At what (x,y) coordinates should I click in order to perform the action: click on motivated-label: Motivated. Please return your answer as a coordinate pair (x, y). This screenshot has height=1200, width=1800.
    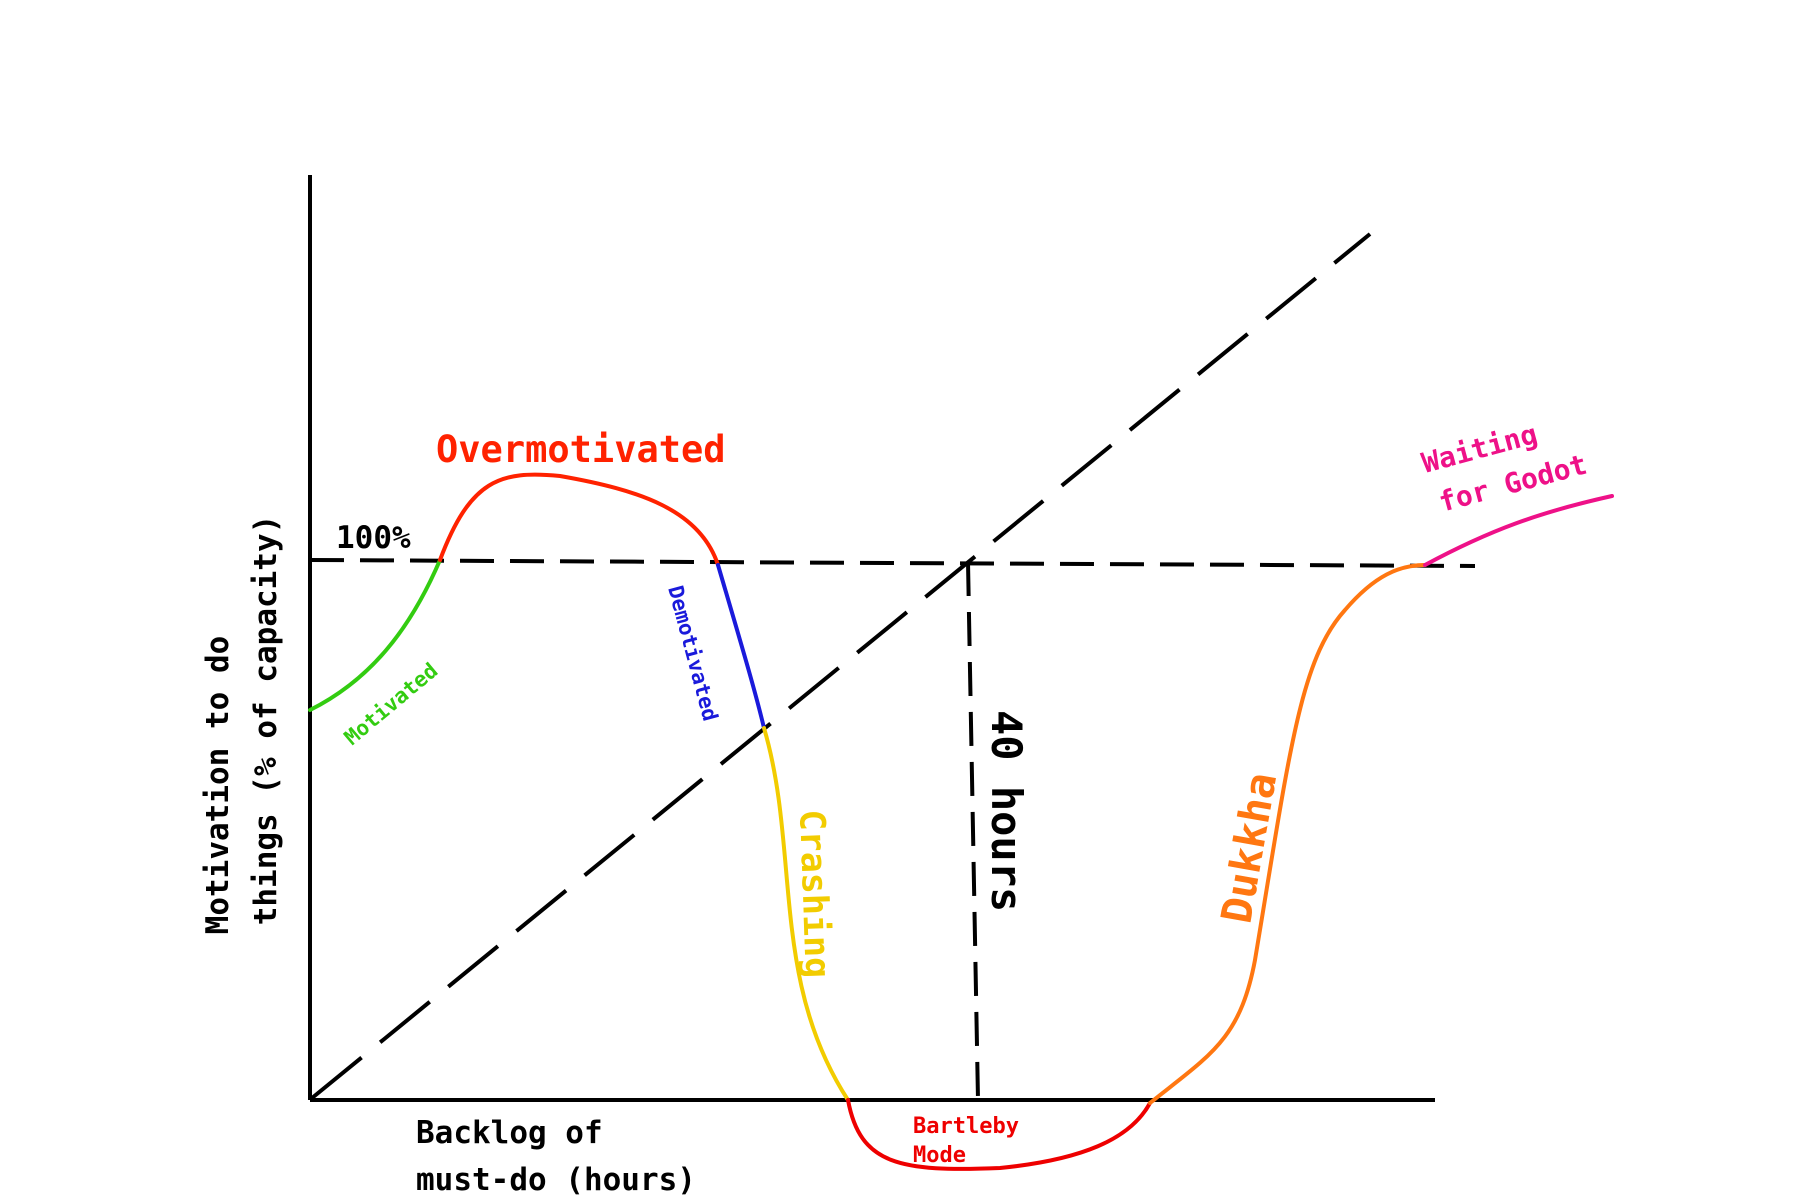
    Looking at the image, I should click on (391, 704).